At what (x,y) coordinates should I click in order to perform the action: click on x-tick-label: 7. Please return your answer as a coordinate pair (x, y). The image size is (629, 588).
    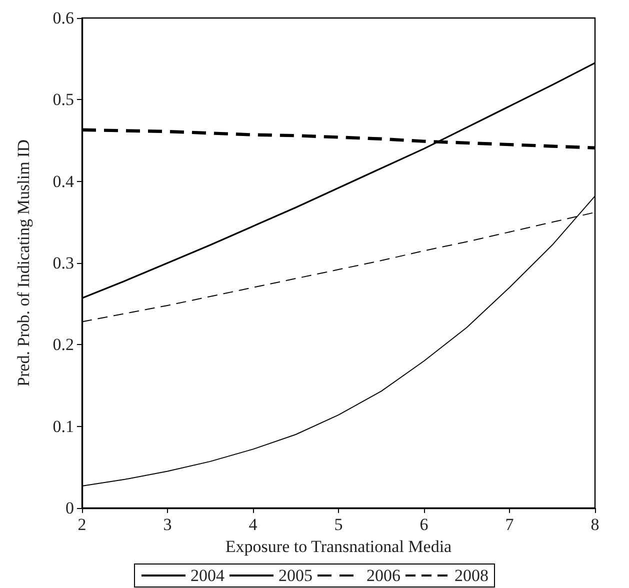
    Looking at the image, I should click on (509, 524).